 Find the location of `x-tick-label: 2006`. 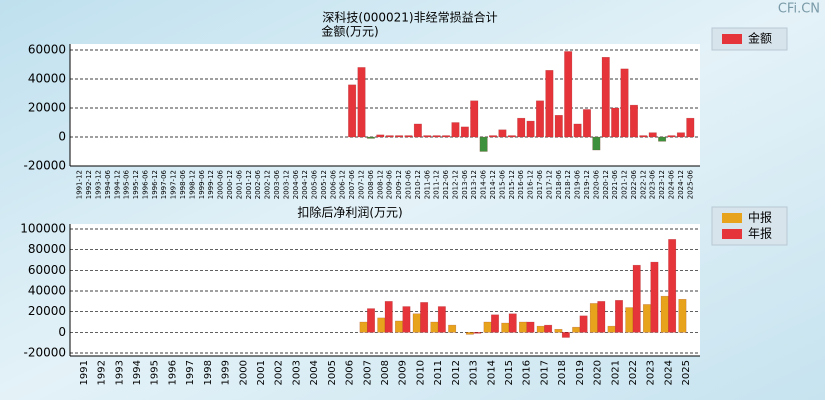

x-tick-label: 2006 is located at coordinates (350, 372).